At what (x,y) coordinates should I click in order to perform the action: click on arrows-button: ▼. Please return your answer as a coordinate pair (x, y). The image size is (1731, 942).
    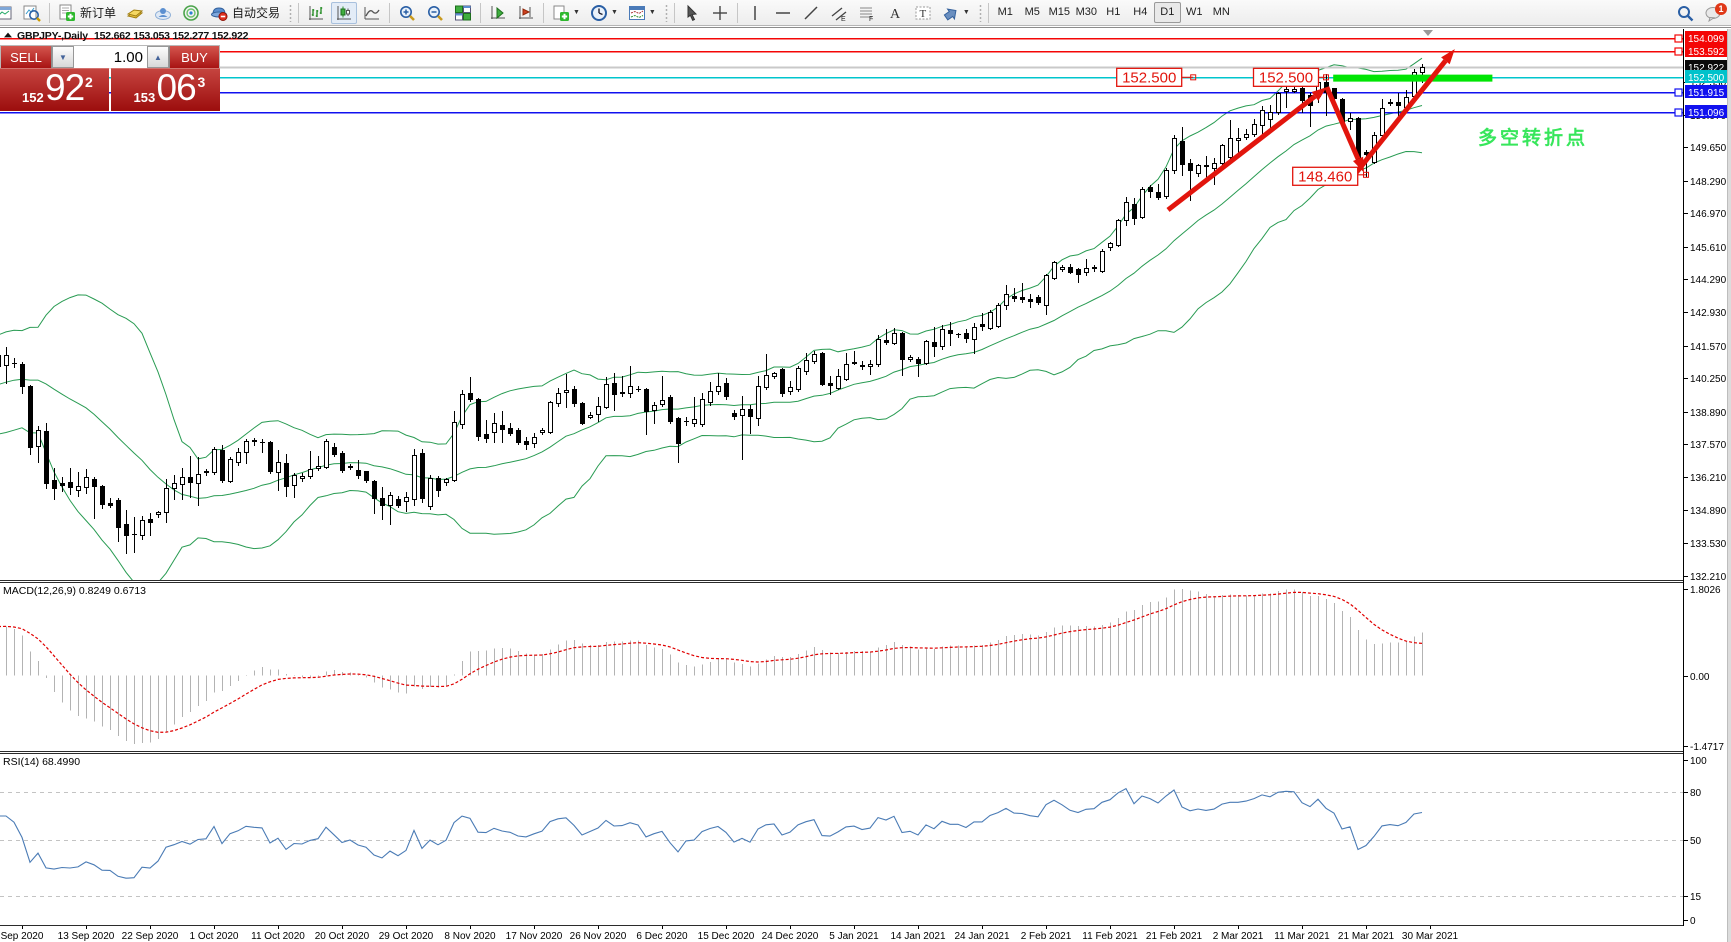
    Looking at the image, I should click on (956, 13).